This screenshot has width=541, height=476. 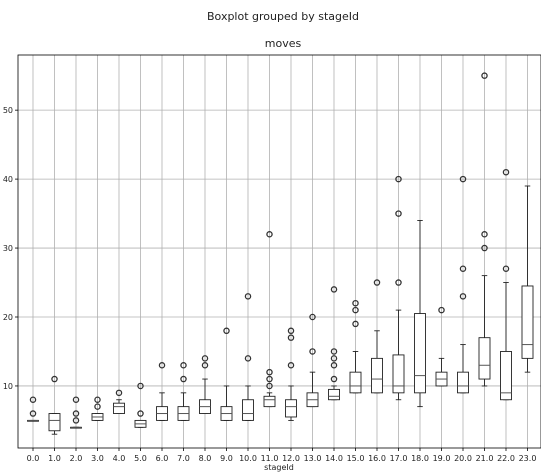 I want to click on x-tick-label: 1.0, so click(x=54, y=458).